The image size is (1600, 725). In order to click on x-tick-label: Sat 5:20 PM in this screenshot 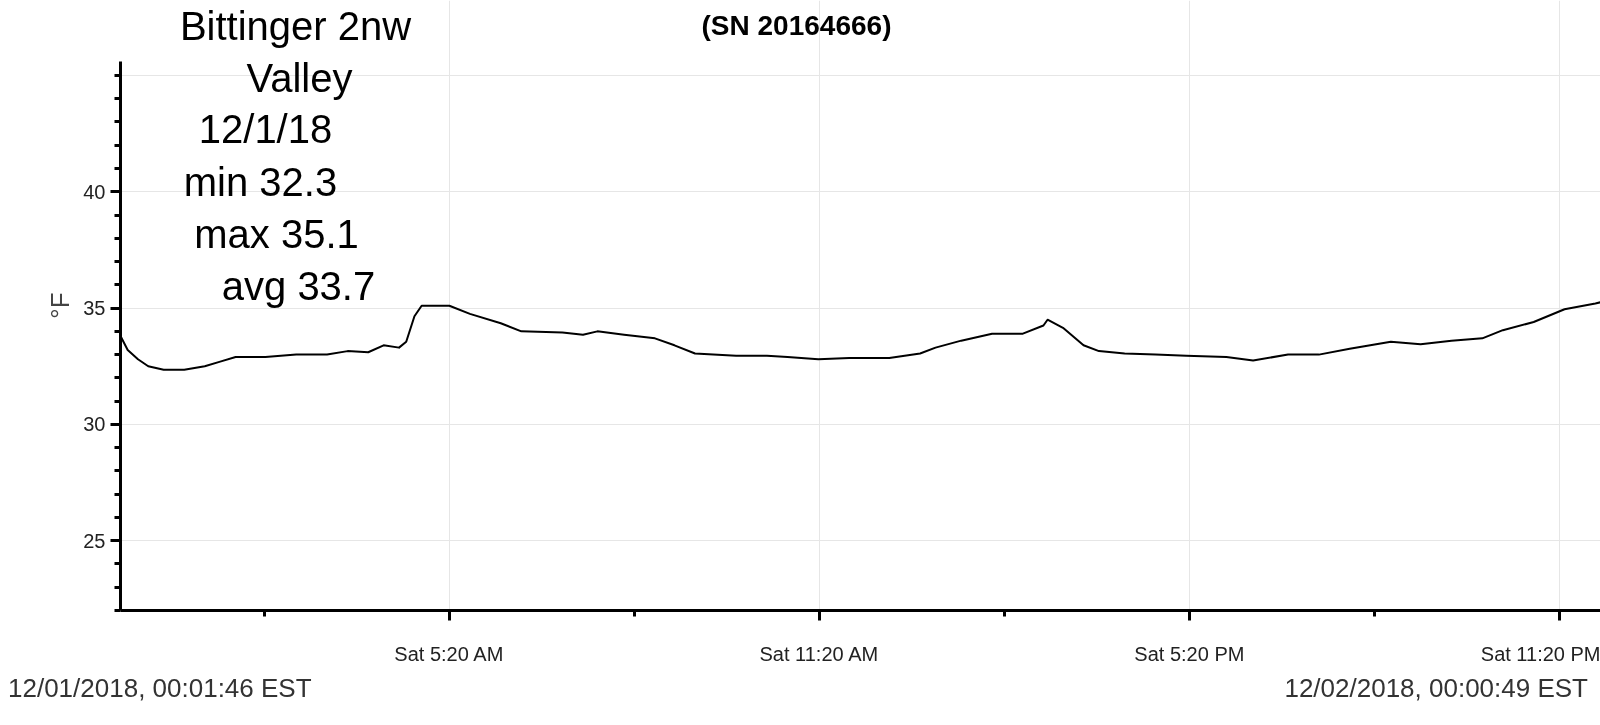, I will do `click(1189, 653)`.